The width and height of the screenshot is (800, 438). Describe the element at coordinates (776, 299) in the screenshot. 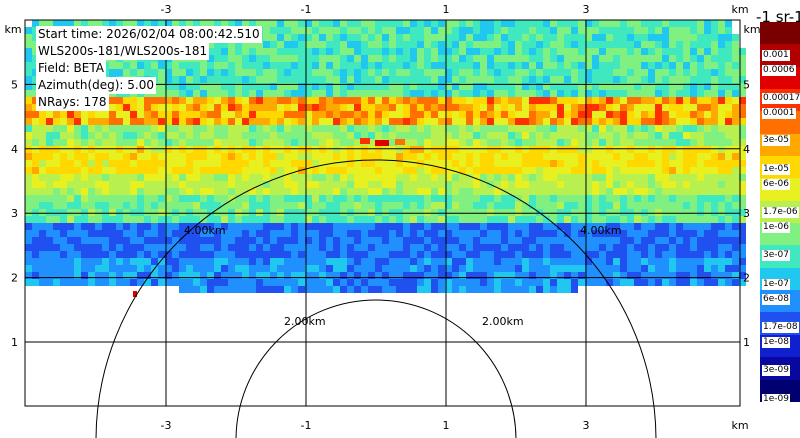

I see `colorbar-tick-label: 6e-08` at that location.